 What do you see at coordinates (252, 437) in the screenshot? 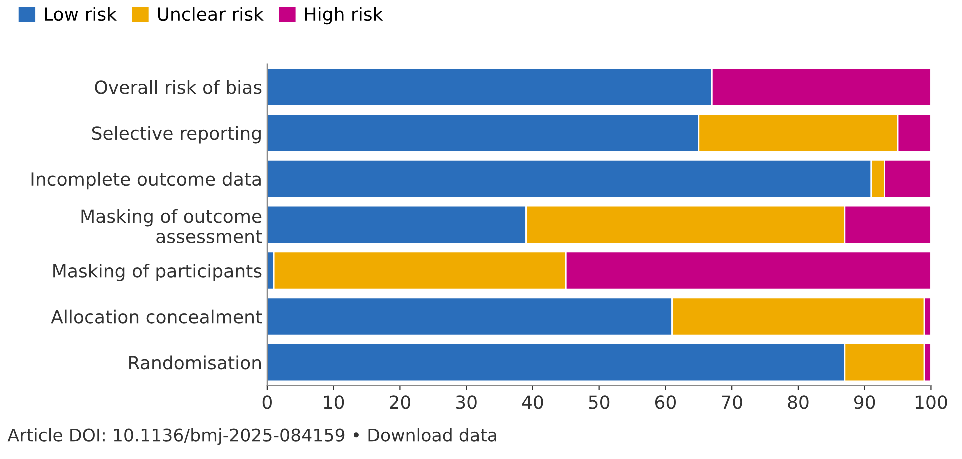
I see `text: Article DOI: 10.1136/bmj-2025-084159 • Download data` at bounding box center [252, 437].